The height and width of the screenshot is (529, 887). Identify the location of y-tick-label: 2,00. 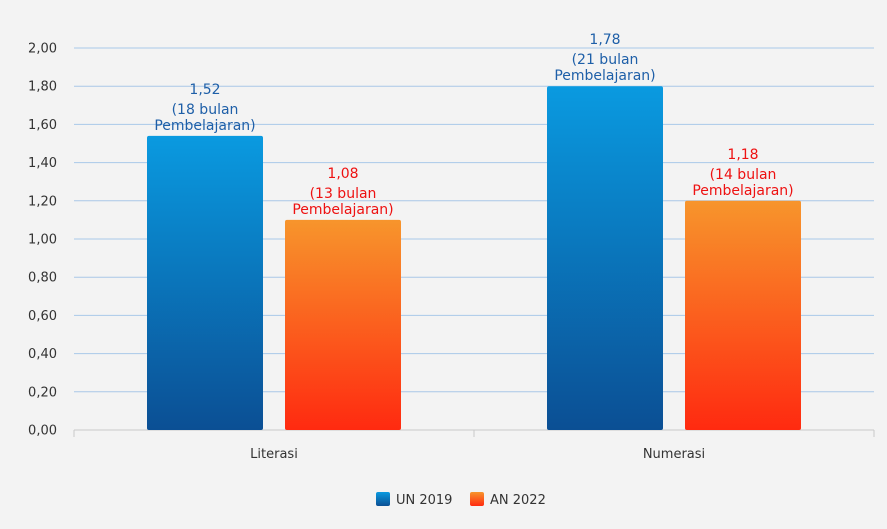
(42, 49).